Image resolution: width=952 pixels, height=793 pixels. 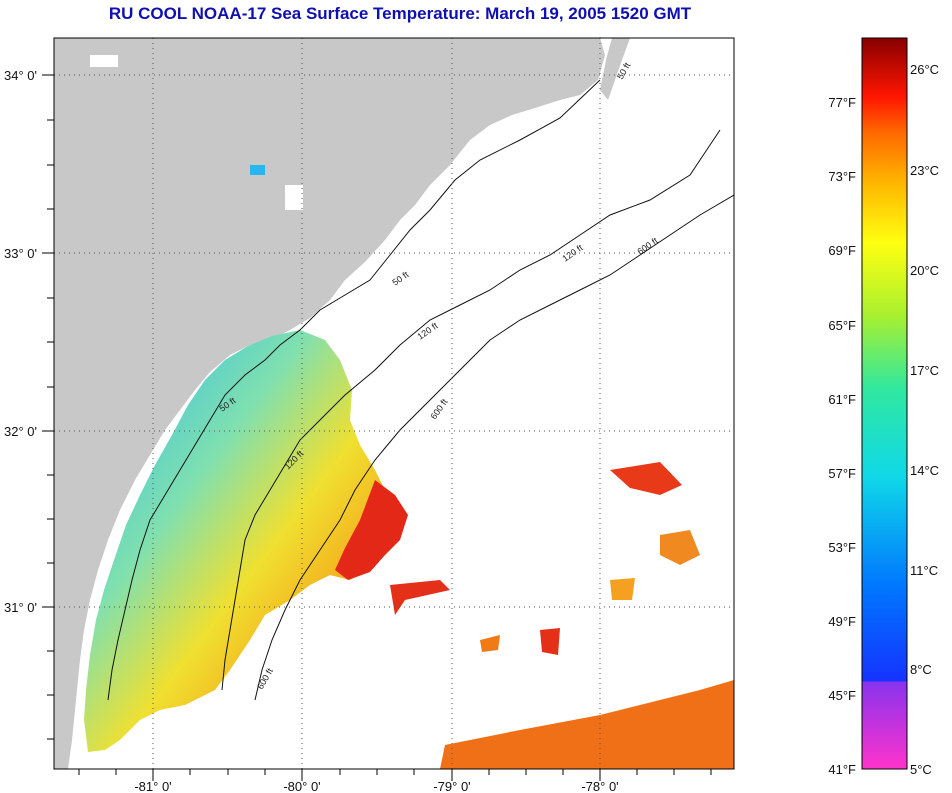 What do you see at coordinates (599, 786) in the screenshot?
I see `lon-label: -78° 0'` at bounding box center [599, 786].